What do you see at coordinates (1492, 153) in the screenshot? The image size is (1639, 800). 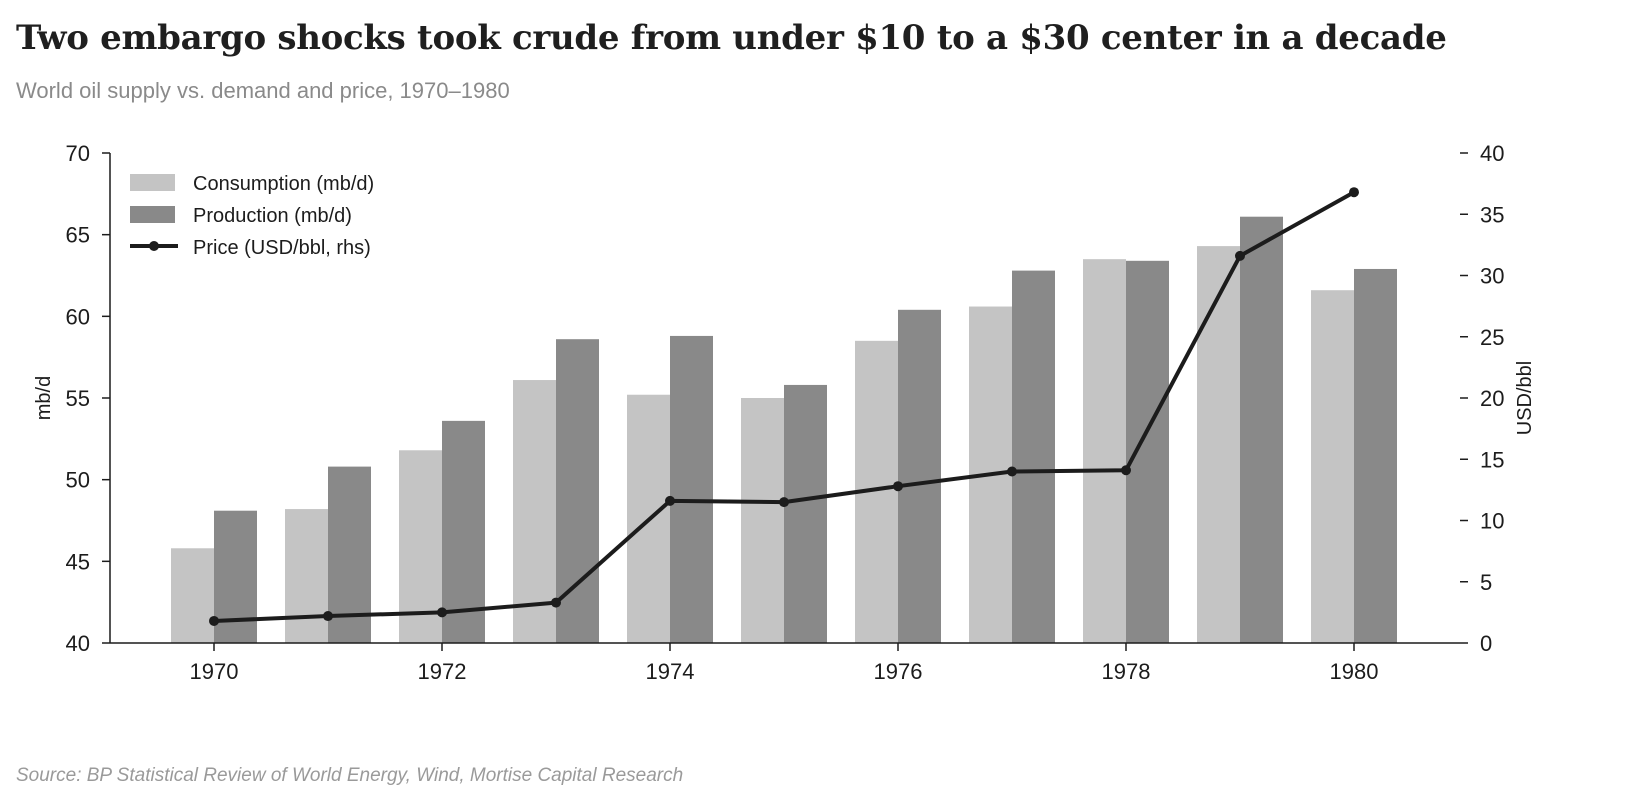 I see `y-tick-label-right-40: 40` at bounding box center [1492, 153].